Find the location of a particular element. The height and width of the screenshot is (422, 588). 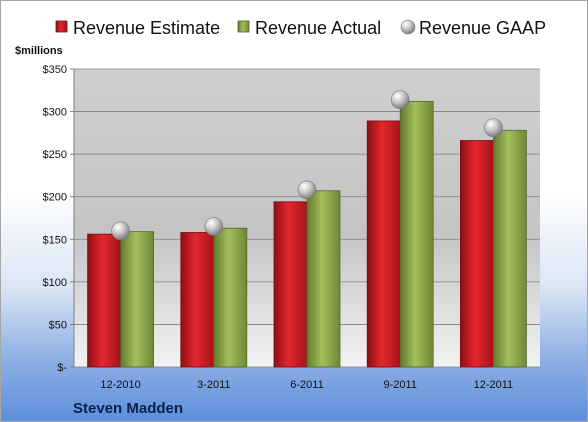

marker-revenue-gaap-12-2011 is located at coordinates (493, 128).